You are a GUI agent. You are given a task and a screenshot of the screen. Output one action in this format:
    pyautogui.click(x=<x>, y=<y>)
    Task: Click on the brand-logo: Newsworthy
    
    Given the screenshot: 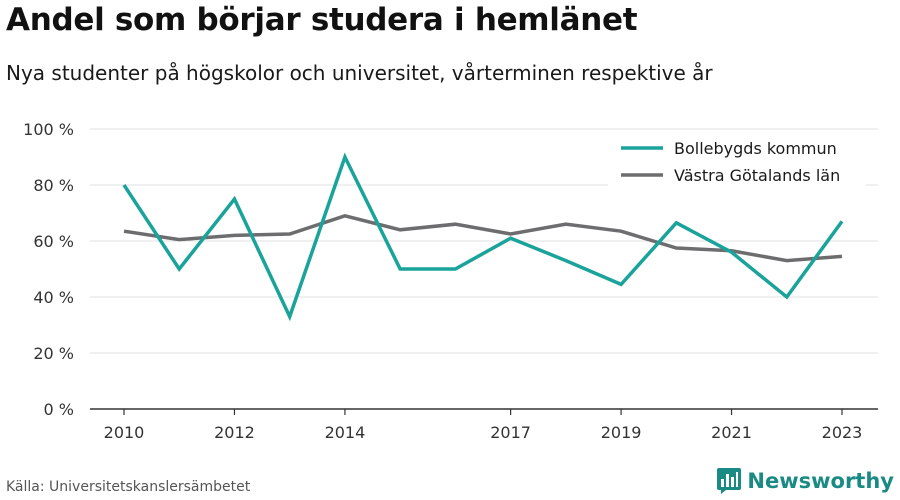 What is the action you would take?
    pyautogui.click(x=805, y=481)
    